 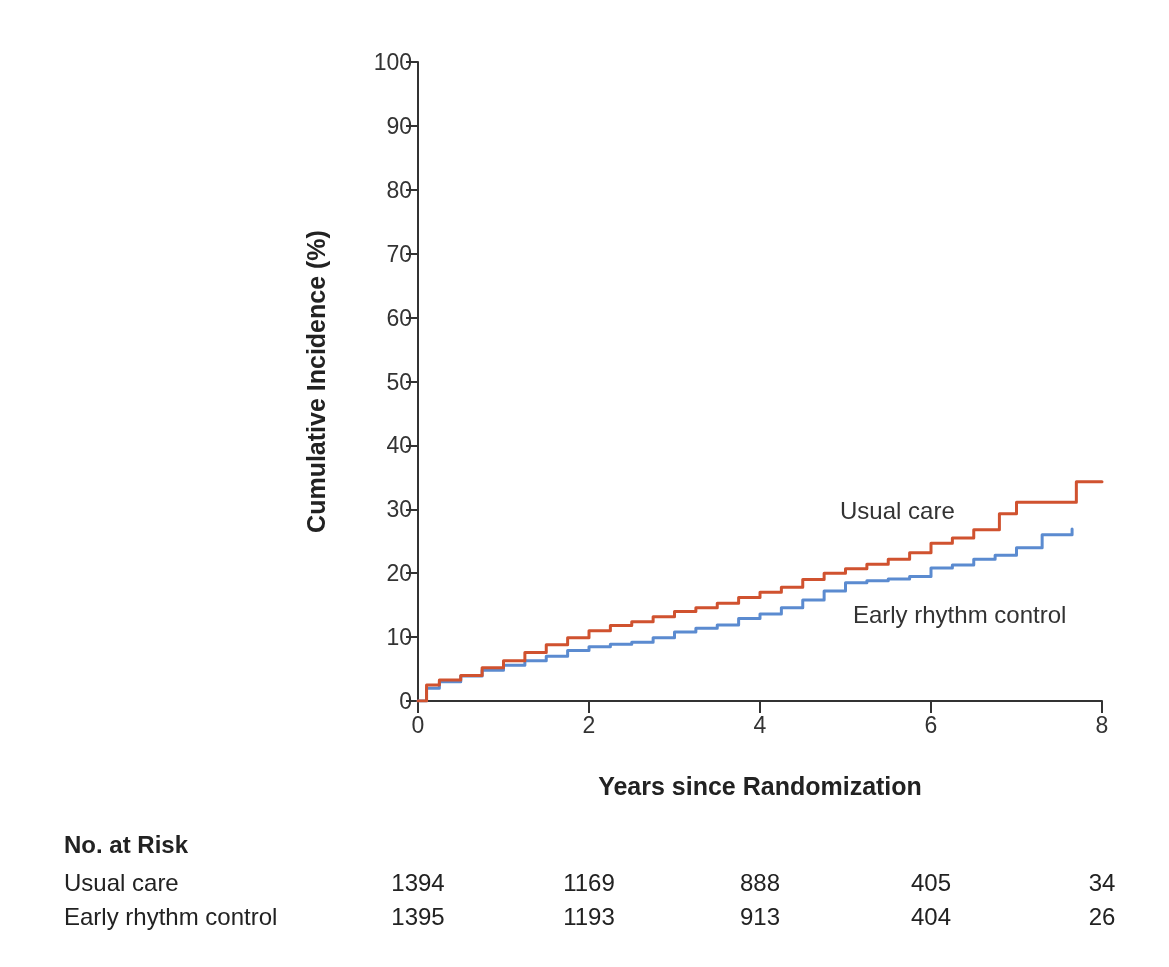 I want to click on x-tick-label: 2, so click(x=589, y=724).